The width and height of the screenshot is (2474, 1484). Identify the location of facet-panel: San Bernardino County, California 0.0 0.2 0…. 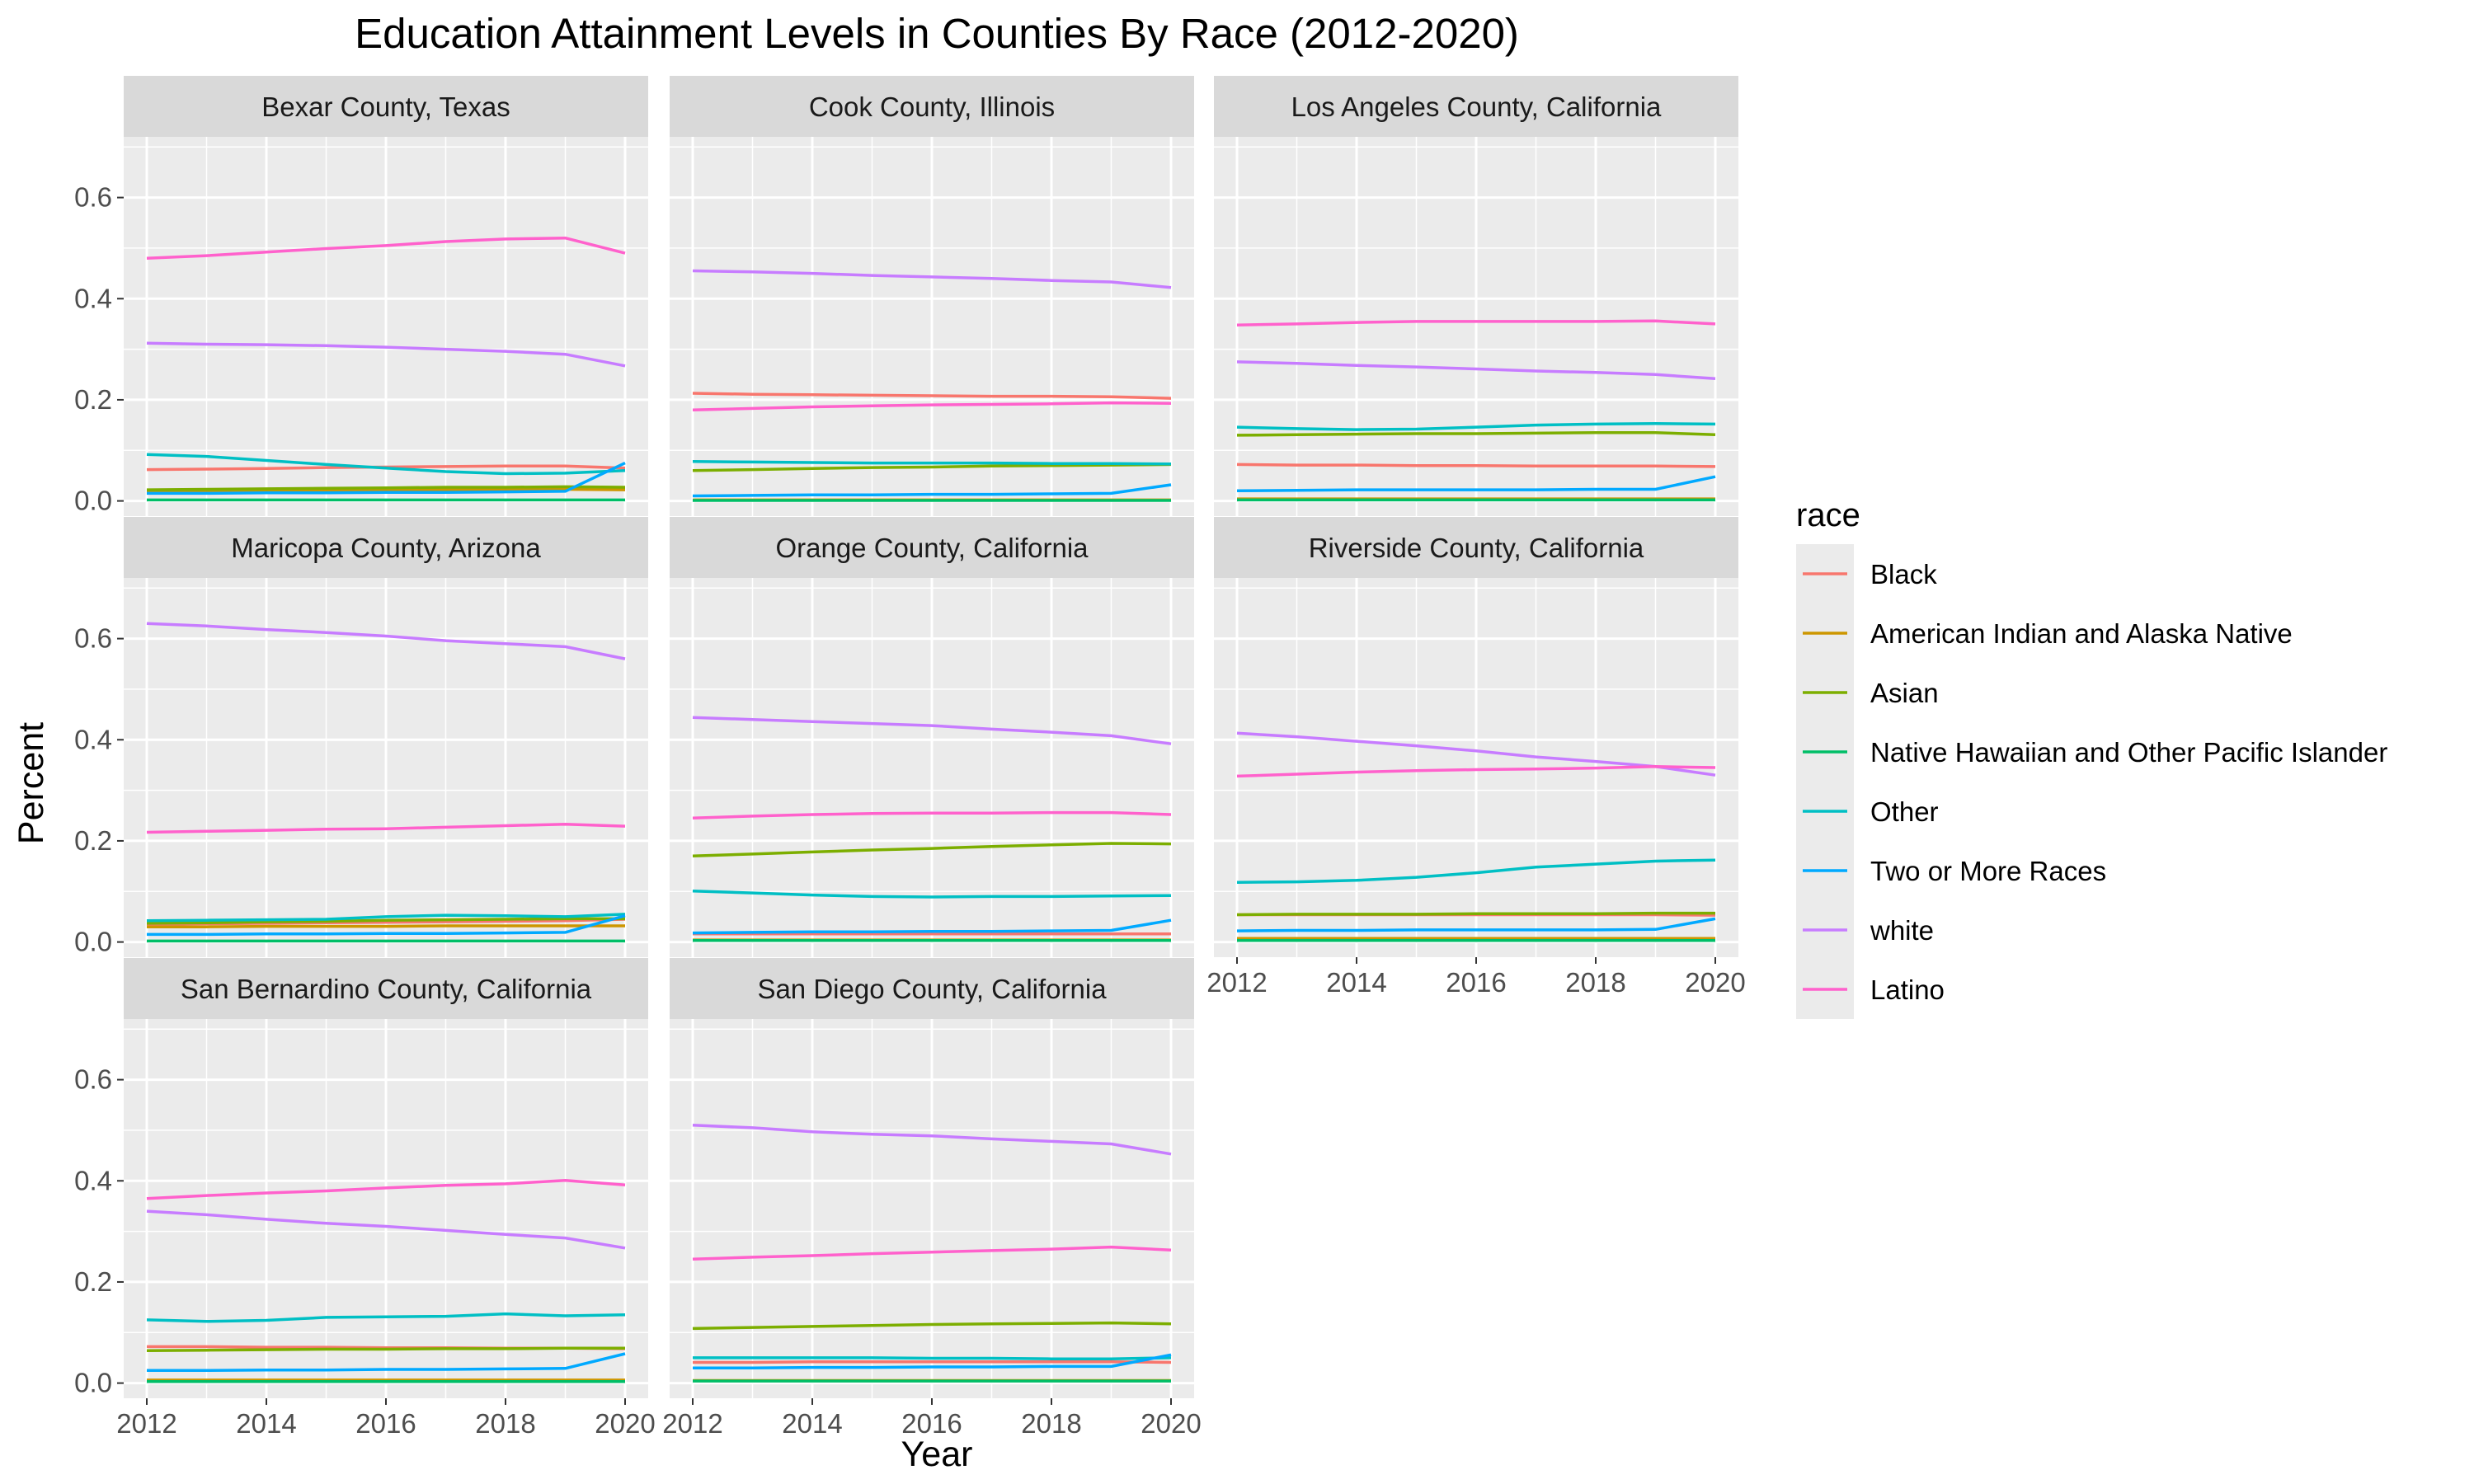
(365, 1198).